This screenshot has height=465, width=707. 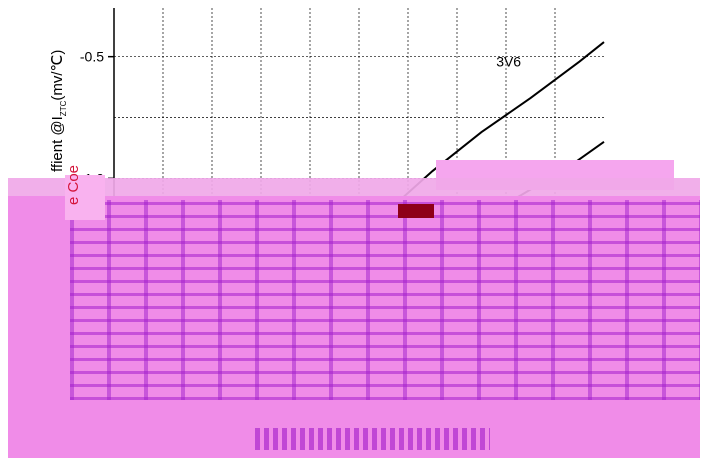 What do you see at coordinates (85, 197) in the screenshot?
I see `corruption-yaxis` at bounding box center [85, 197].